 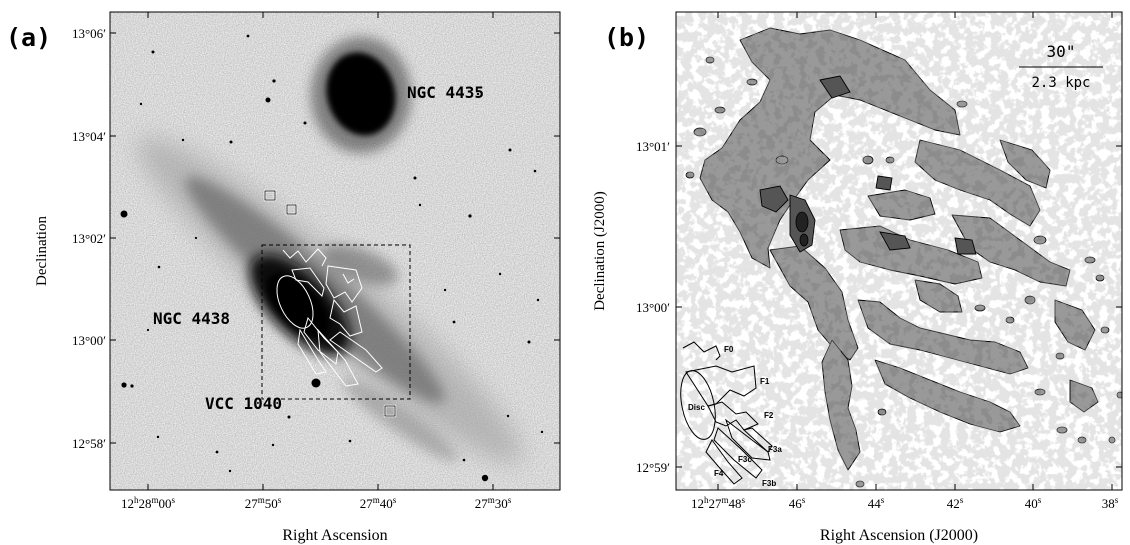 What do you see at coordinates (42, 251) in the screenshot?
I see `y-axis-label: Declination` at bounding box center [42, 251].